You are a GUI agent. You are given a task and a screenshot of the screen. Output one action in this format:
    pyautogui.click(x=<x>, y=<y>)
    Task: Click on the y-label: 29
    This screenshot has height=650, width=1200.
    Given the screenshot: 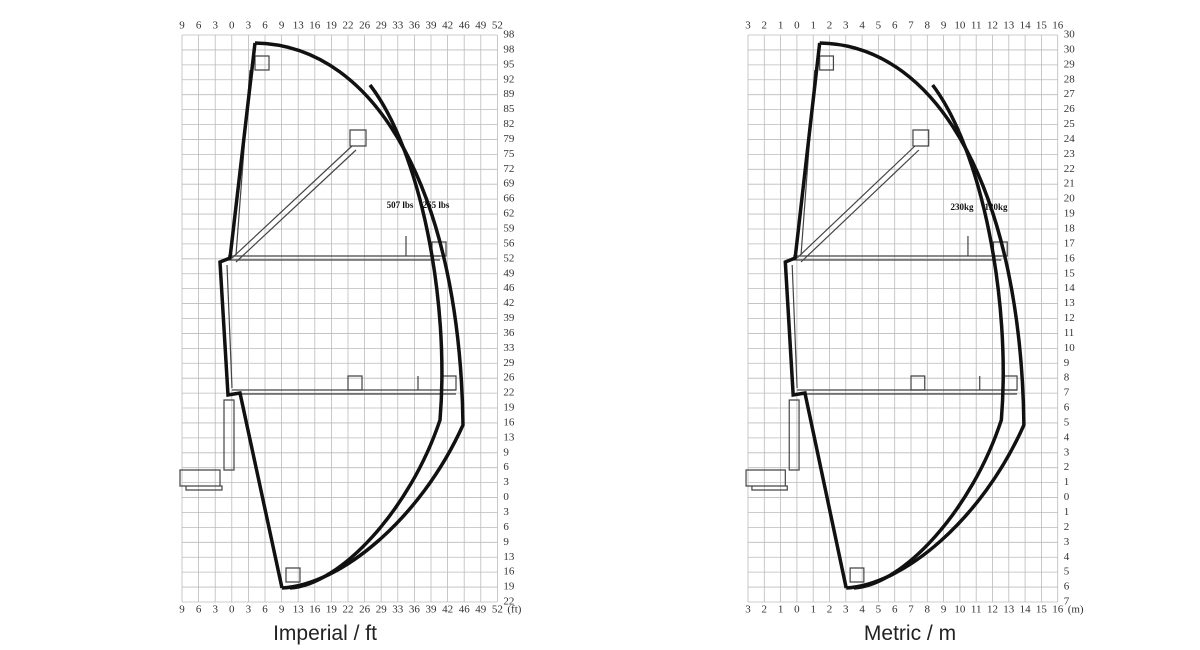 What is the action you would take?
    pyautogui.click(x=509, y=363)
    